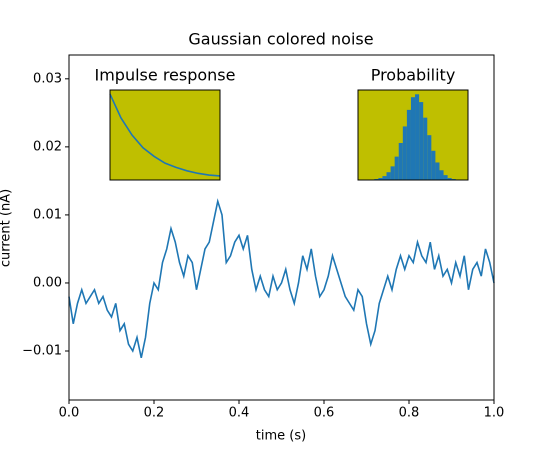 The image size is (550, 450). What do you see at coordinates (413, 75) in the screenshot?
I see `inset-title: Probability` at bounding box center [413, 75].